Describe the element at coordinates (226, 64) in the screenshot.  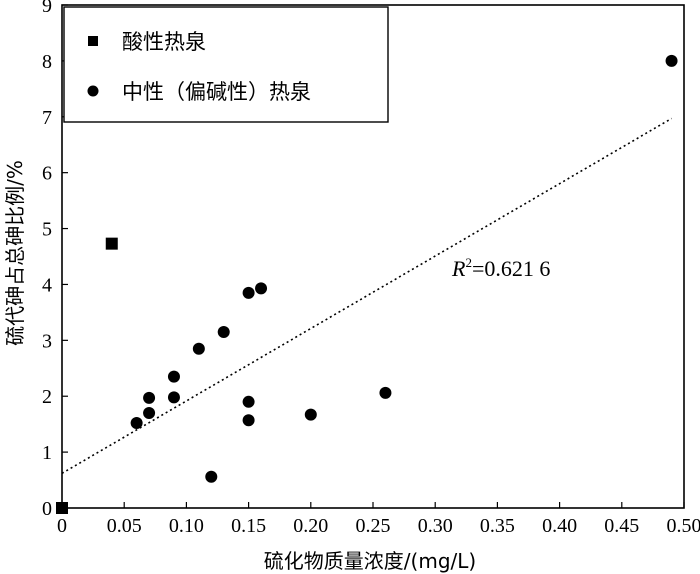
I see `legend-box` at that location.